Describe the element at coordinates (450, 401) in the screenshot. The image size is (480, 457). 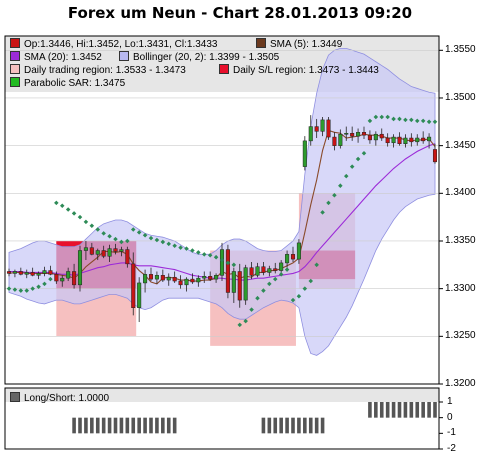
I see `lower-y-tick-label: 1` at that location.